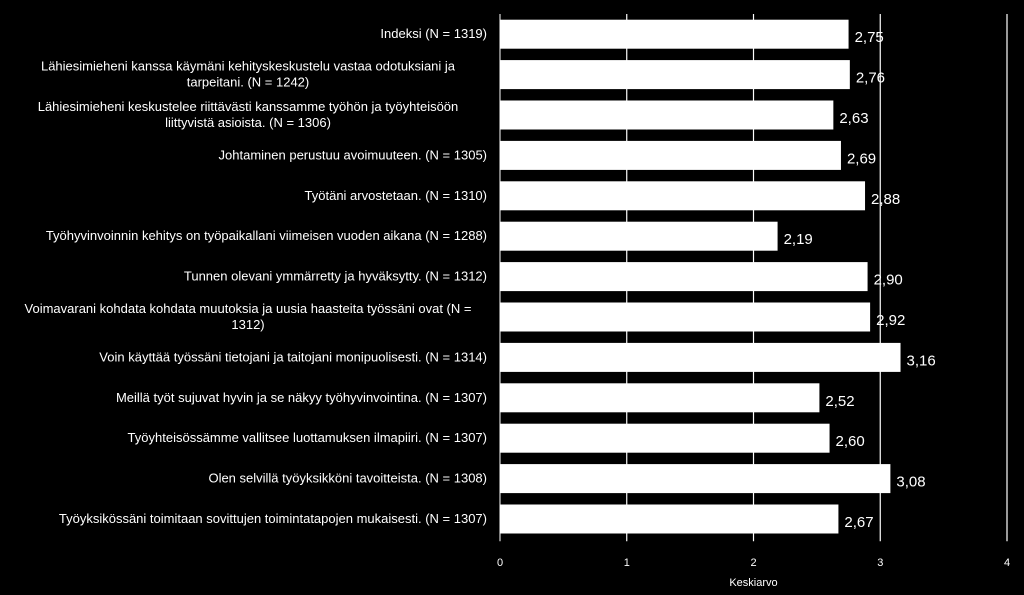 The width and height of the screenshot is (1024, 595). I want to click on data-label: 2,67, so click(858, 522).